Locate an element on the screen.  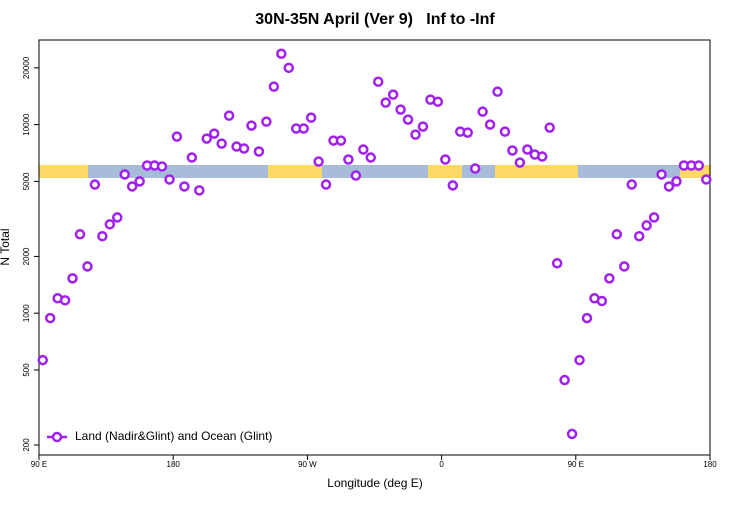
y-axis-label: N Total is located at coordinates (6, 246).